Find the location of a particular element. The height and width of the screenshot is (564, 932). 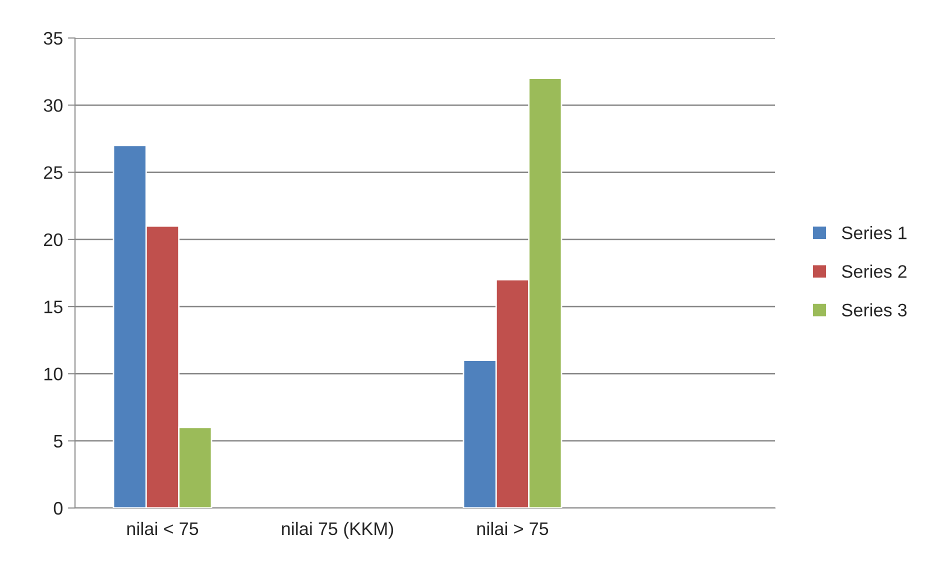

legend-label: Series 3 is located at coordinates (874, 309).